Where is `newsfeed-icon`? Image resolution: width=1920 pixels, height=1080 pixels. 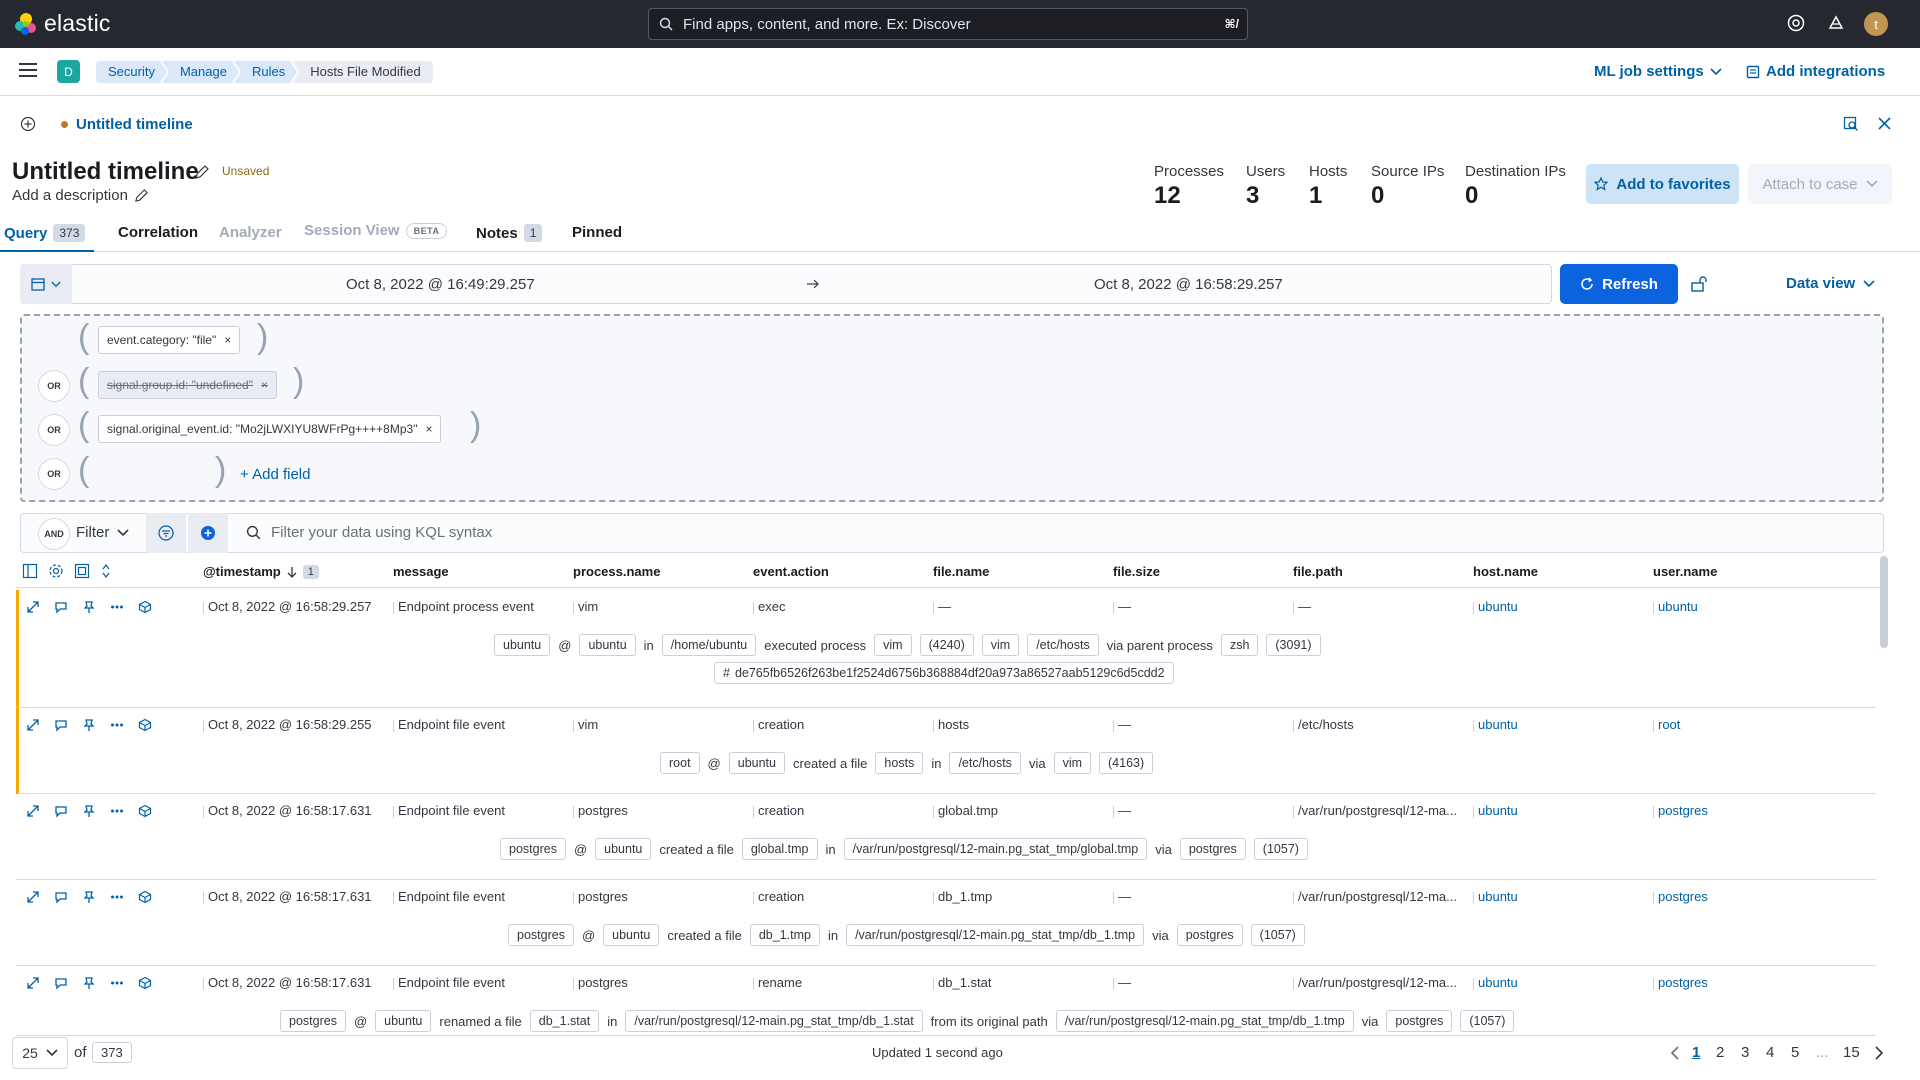
newsfeed-icon is located at coordinates (1836, 23).